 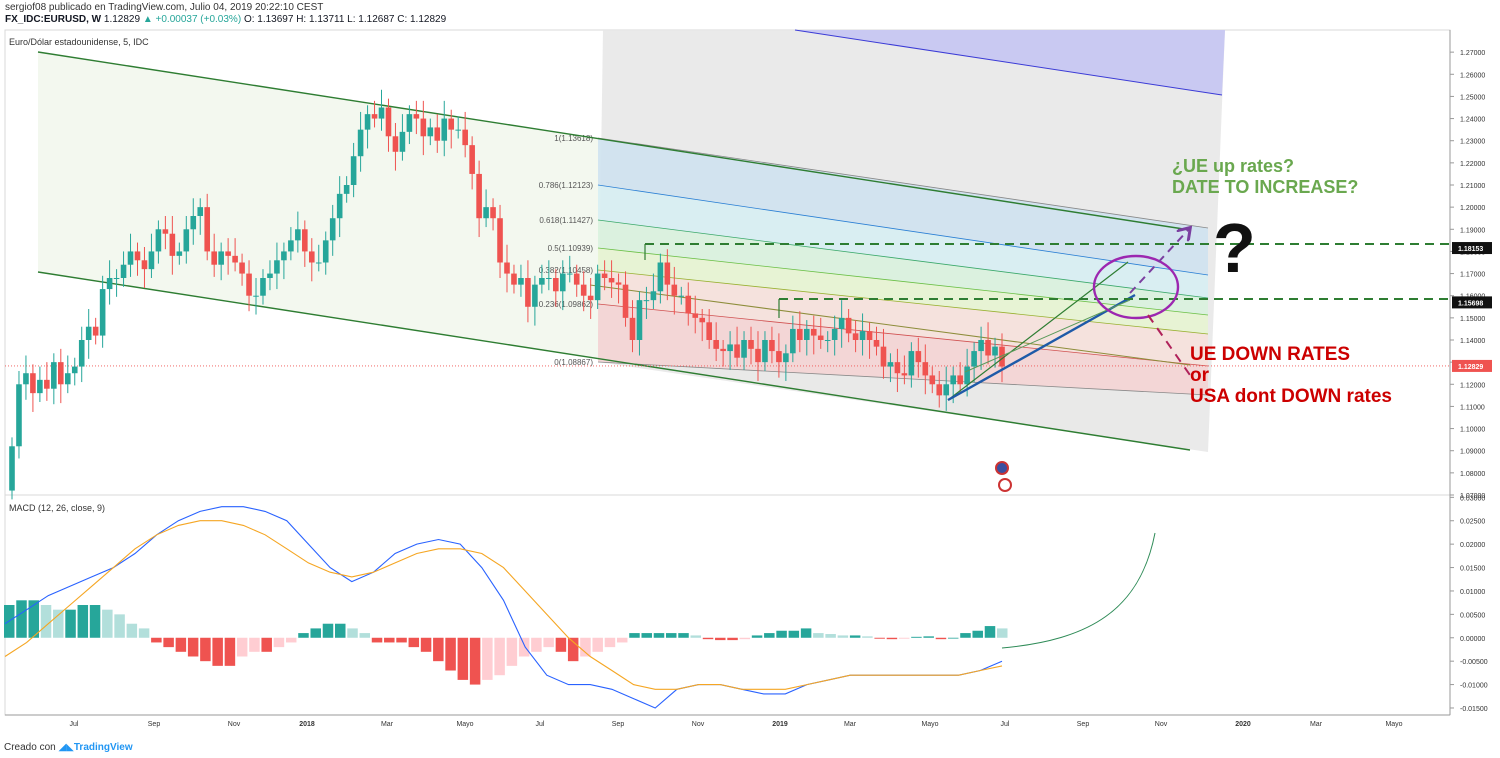 What do you see at coordinates (566, 220) in the screenshot?
I see `fib-level-label: 0.618(1.11427)` at bounding box center [566, 220].